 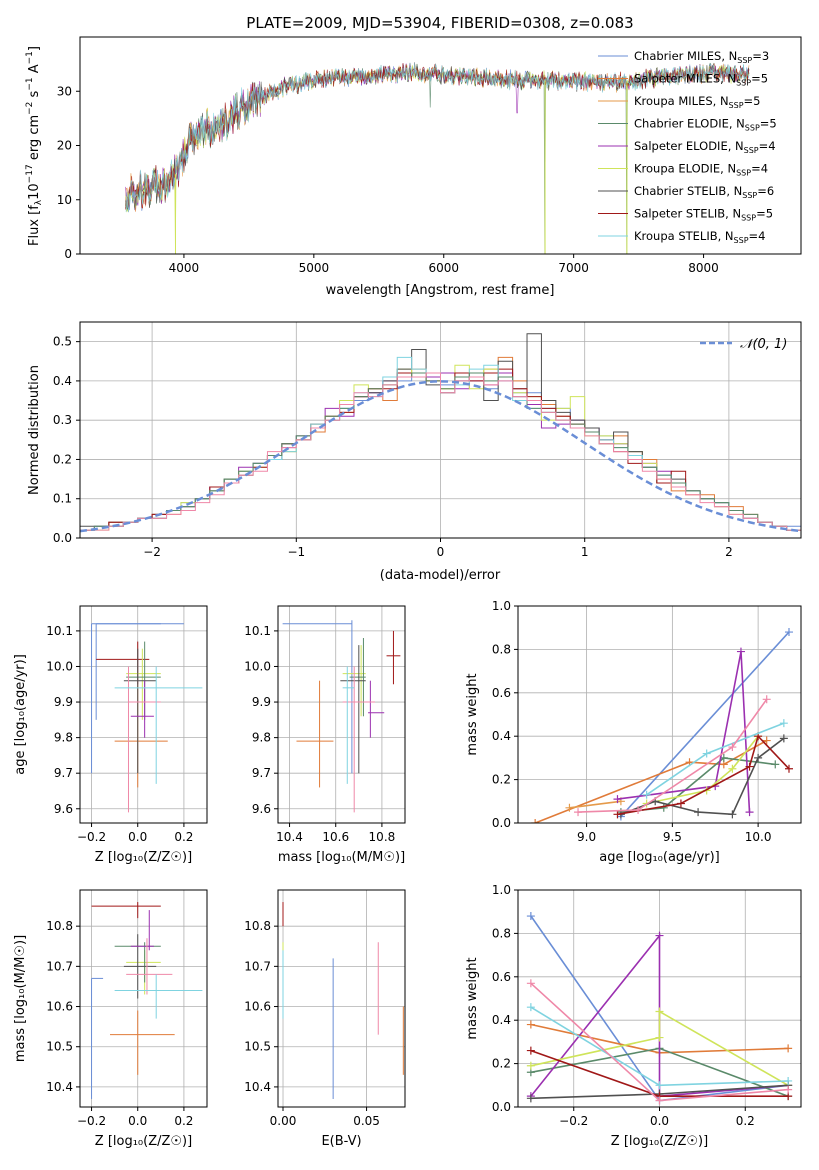 What do you see at coordinates (34, 430) in the screenshot?
I see `histogram-ylabel: Normed distribution` at bounding box center [34, 430].